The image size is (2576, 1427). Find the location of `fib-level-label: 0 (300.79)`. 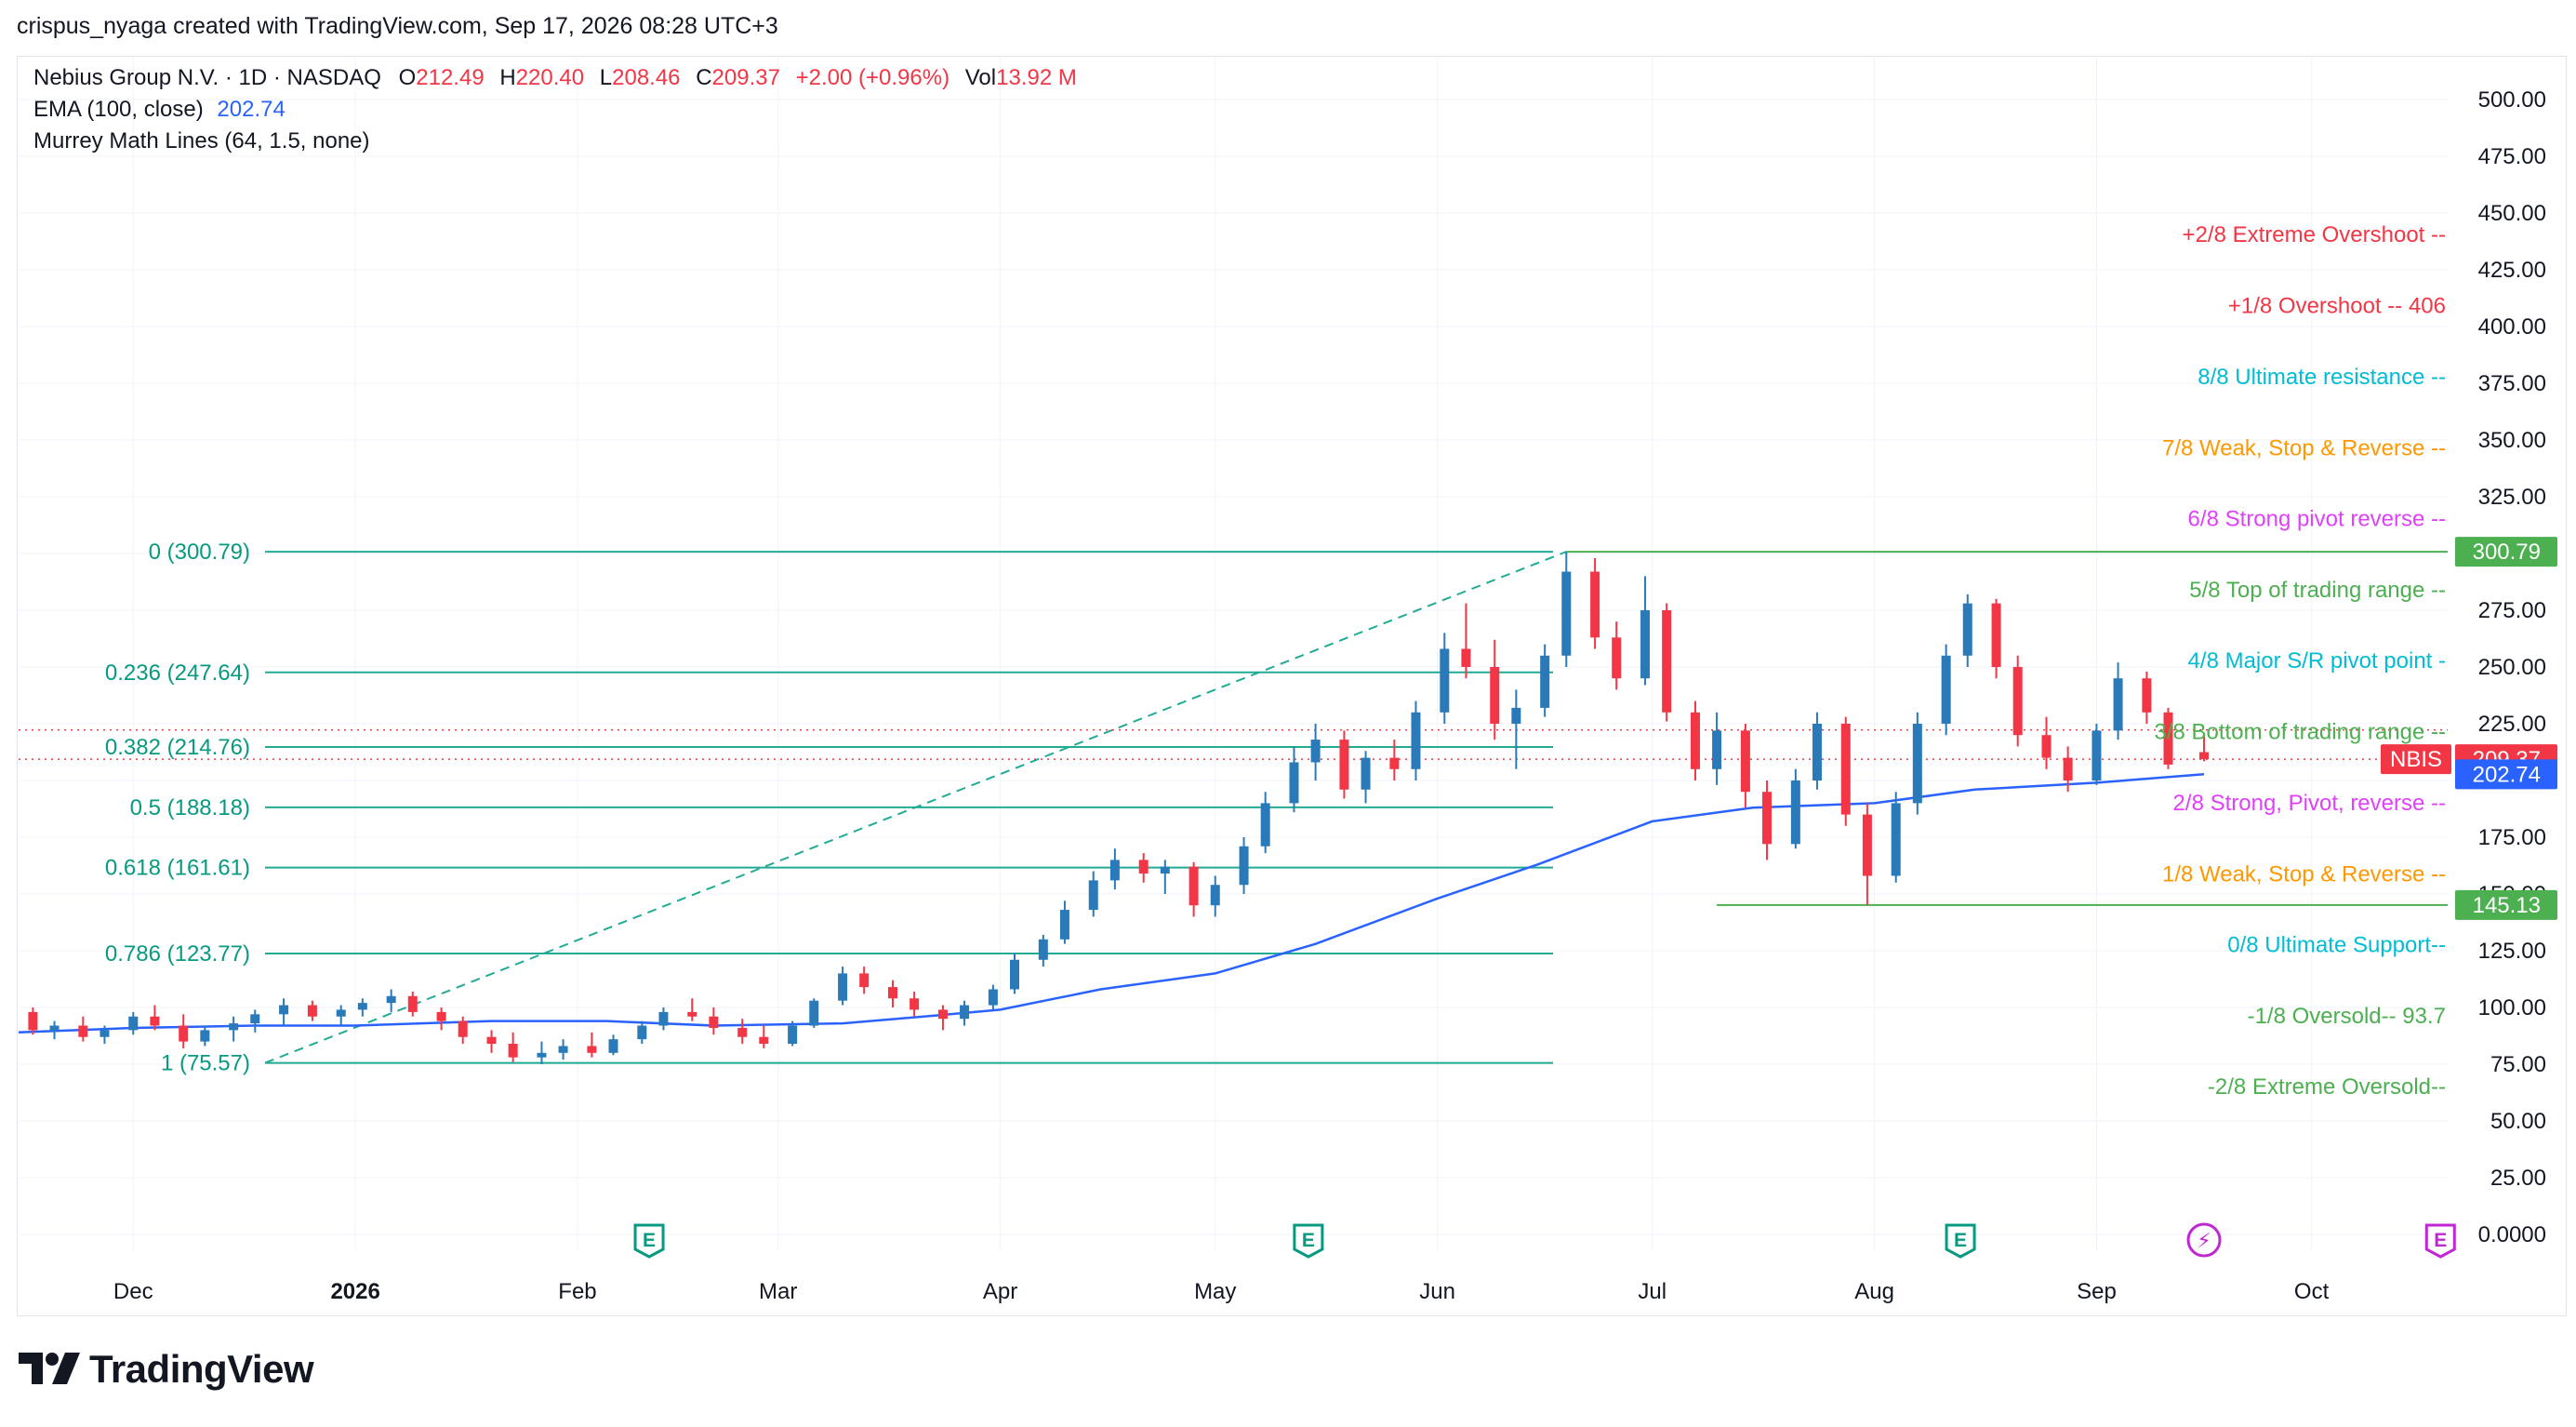

fib-level-label: 0 (300.79) is located at coordinates (199, 552).